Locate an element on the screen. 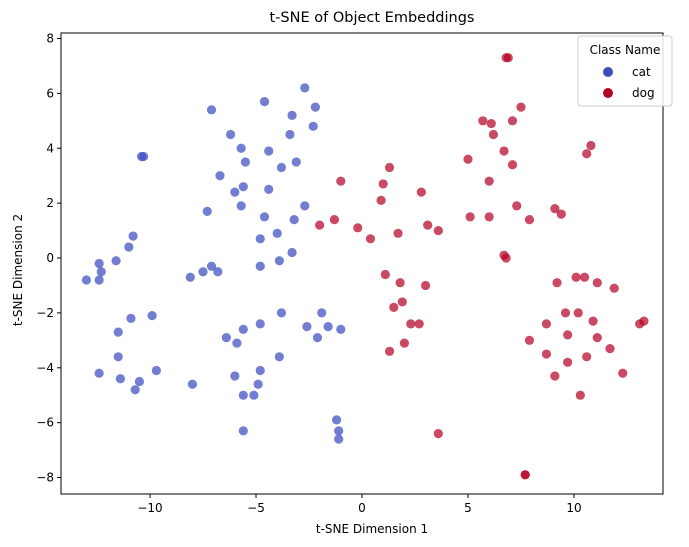 The width and height of the screenshot is (689, 547). legend-label-dog: dog is located at coordinates (643, 93).